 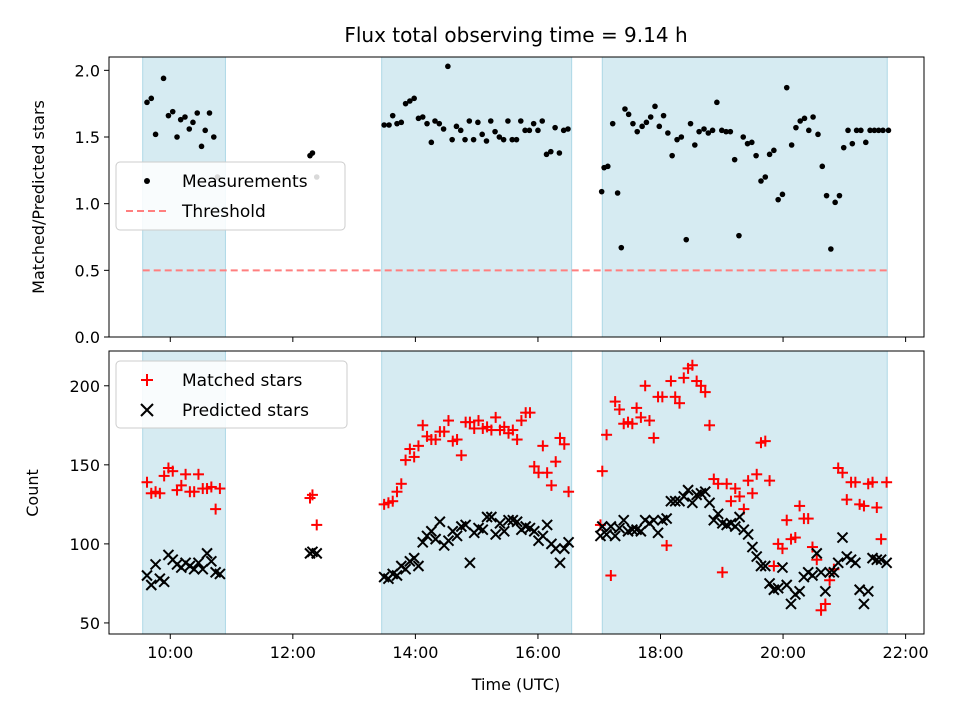 What do you see at coordinates (515, 35) in the screenshot?
I see `chart-title: Flux total observing time = 9.14 h` at bounding box center [515, 35].